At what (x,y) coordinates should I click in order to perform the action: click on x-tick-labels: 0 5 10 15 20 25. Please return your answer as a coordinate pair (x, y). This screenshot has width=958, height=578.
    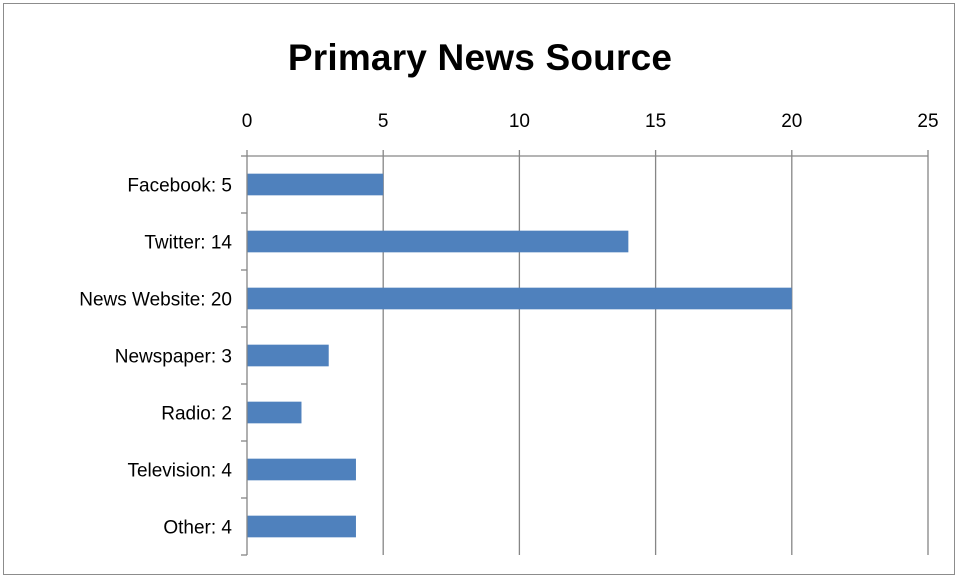
    Looking at the image, I should click on (590, 121).